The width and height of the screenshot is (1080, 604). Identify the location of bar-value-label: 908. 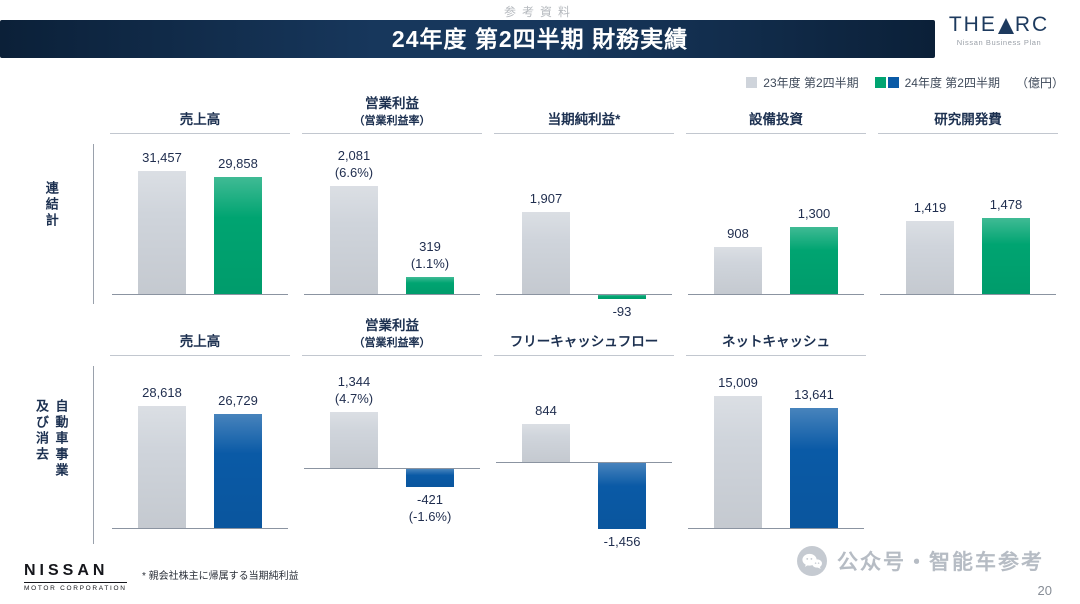
(738, 233).